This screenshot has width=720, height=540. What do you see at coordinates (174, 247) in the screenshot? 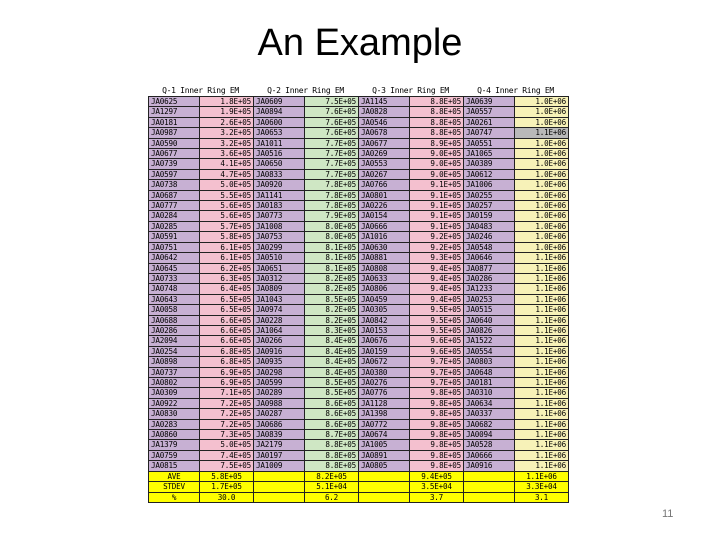
I see `sample-id-cell: JA0751` at bounding box center [174, 247].